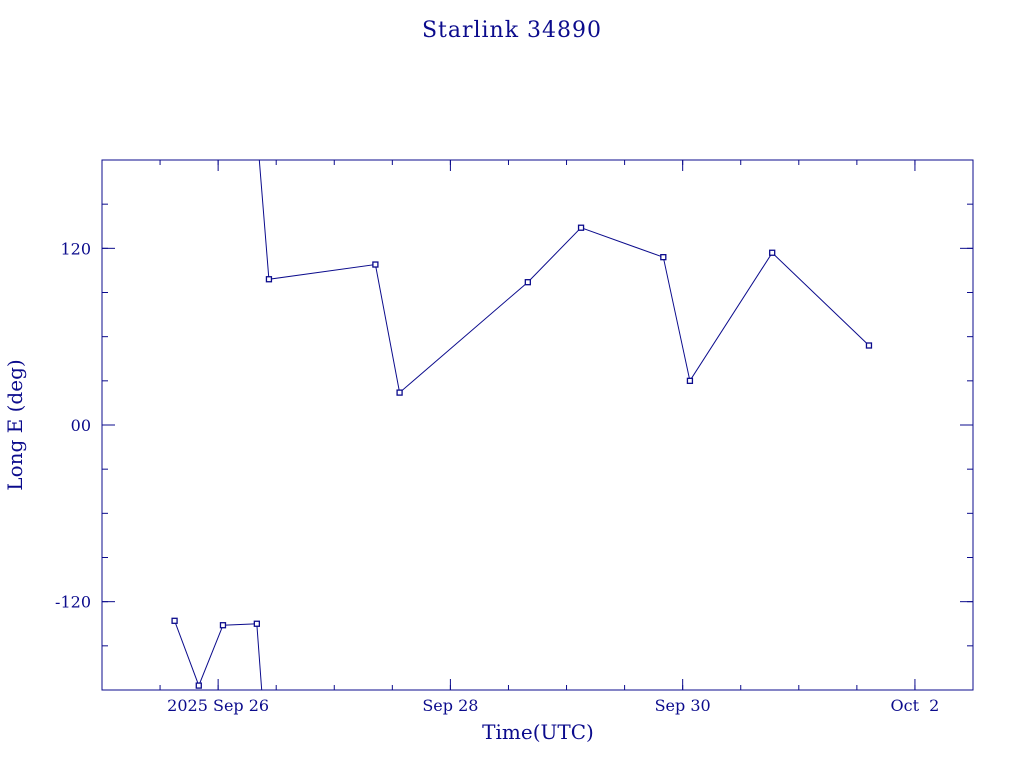 The height and width of the screenshot is (768, 1024). I want to click on x-tick-label: 2025 Sep 26, so click(218, 705).